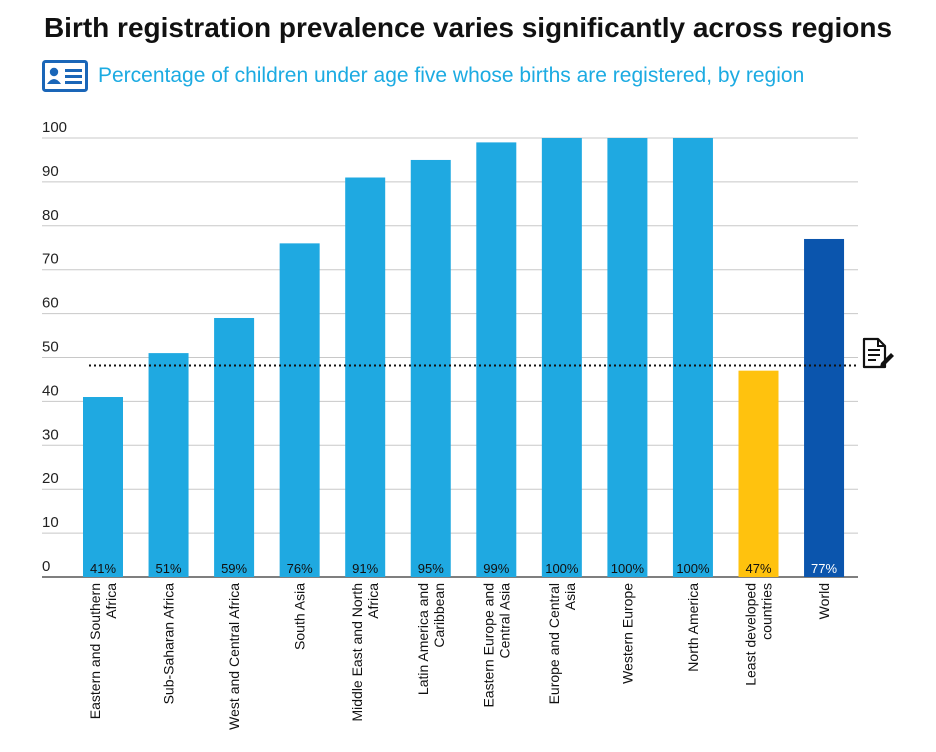 Image resolution: width=936 pixels, height=752 pixels. What do you see at coordinates (50, 259) in the screenshot?
I see `y-tick-label: 70` at bounding box center [50, 259].